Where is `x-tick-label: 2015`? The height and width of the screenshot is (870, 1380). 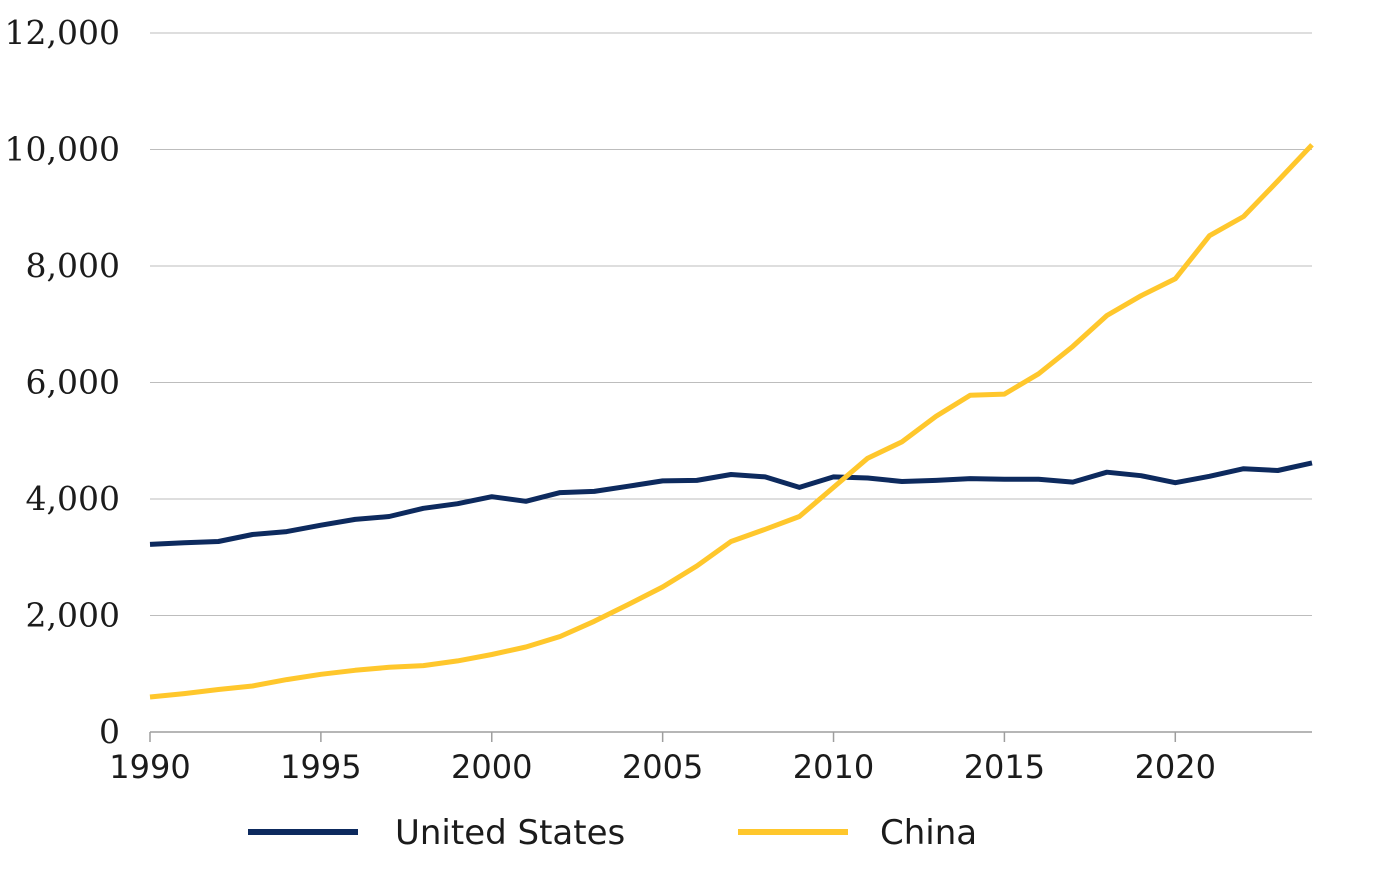
x-tick-label: 2015 is located at coordinates (1004, 767).